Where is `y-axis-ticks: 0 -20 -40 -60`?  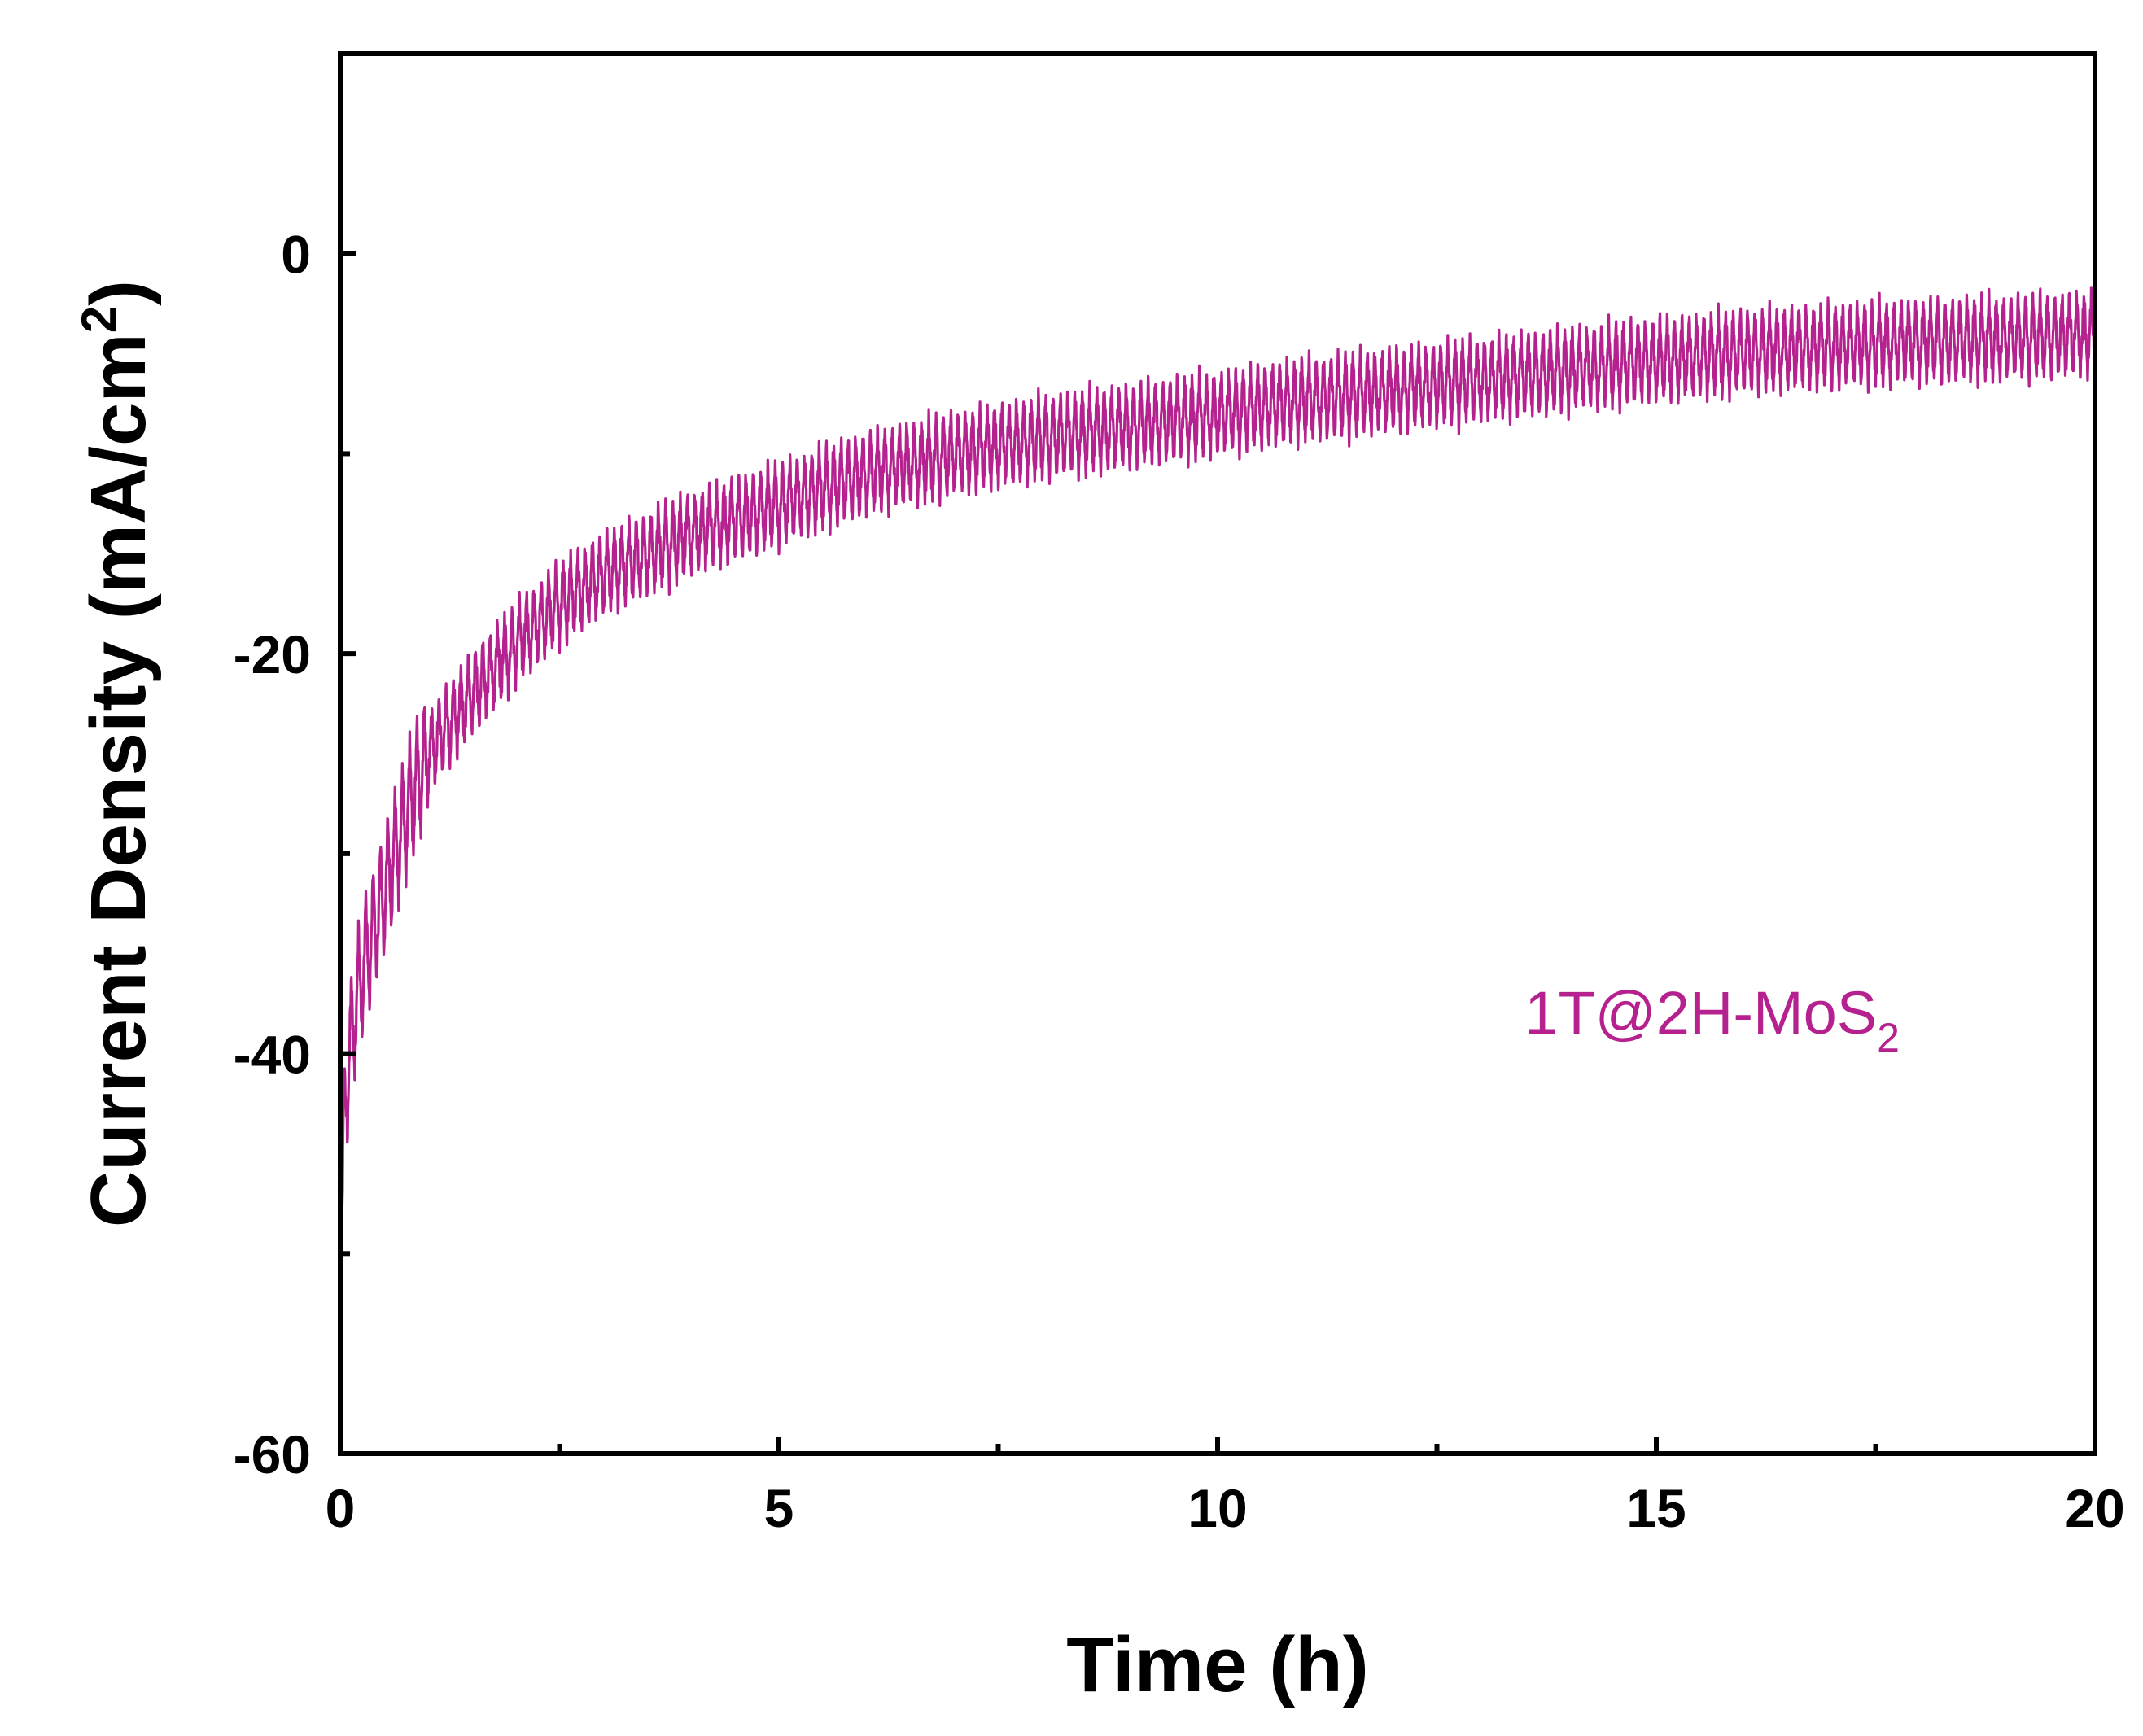 y-axis-ticks: 0 -20 -40 -60 is located at coordinates (295, 855).